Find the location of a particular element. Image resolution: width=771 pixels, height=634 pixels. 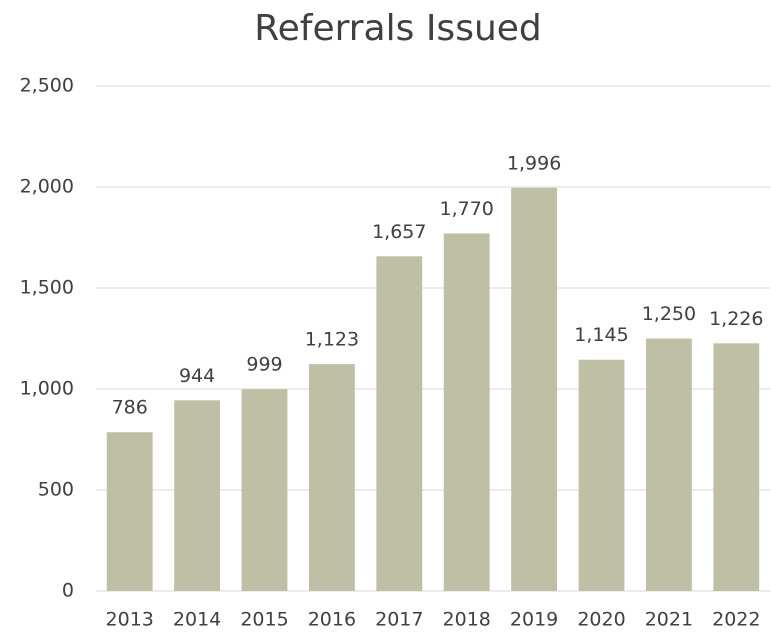

x-tick-label: 2019 is located at coordinates (534, 620).